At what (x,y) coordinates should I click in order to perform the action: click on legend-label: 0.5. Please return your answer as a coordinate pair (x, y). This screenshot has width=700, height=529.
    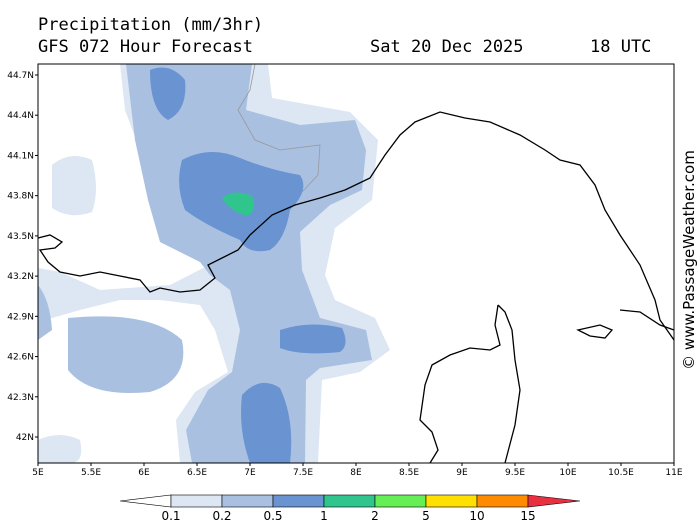
    Looking at the image, I should click on (272, 516).